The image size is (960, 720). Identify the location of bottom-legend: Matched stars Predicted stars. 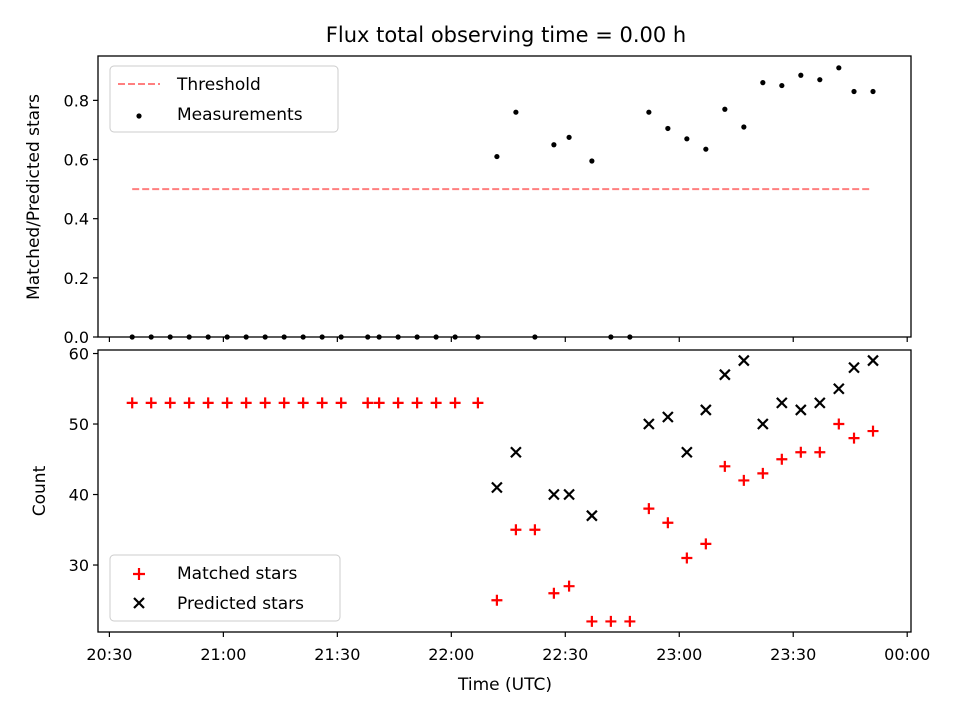
(225, 588).